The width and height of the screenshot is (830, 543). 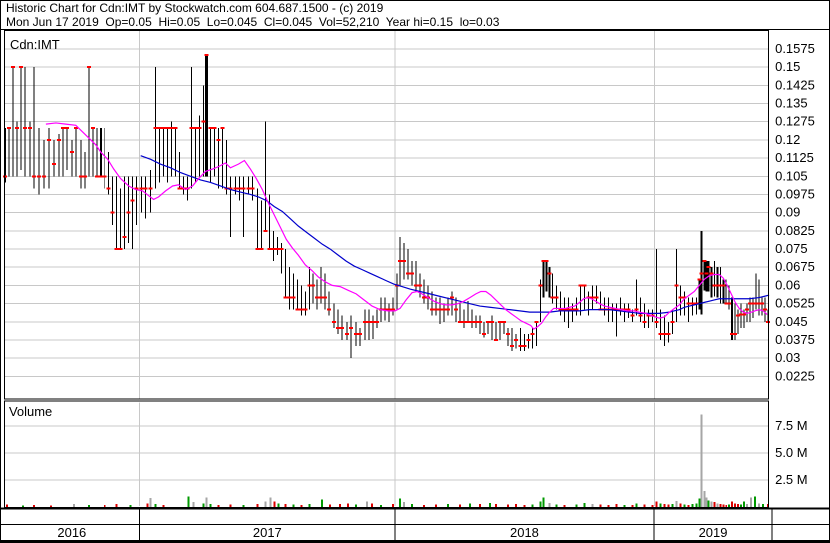 What do you see at coordinates (791, 425) in the screenshot?
I see `volume-axis-label: 7.5 M` at bounding box center [791, 425].